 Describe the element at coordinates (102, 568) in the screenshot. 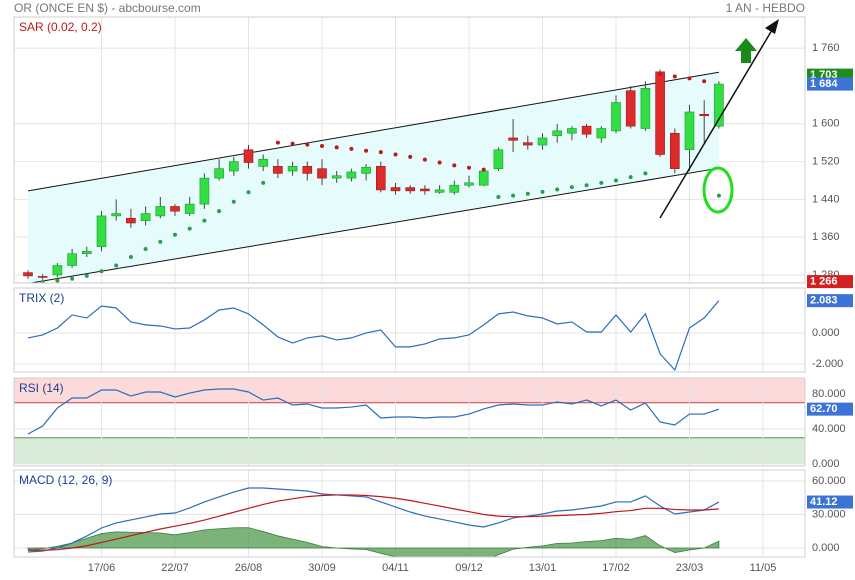

I see `x-tick-label: 17/06` at that location.